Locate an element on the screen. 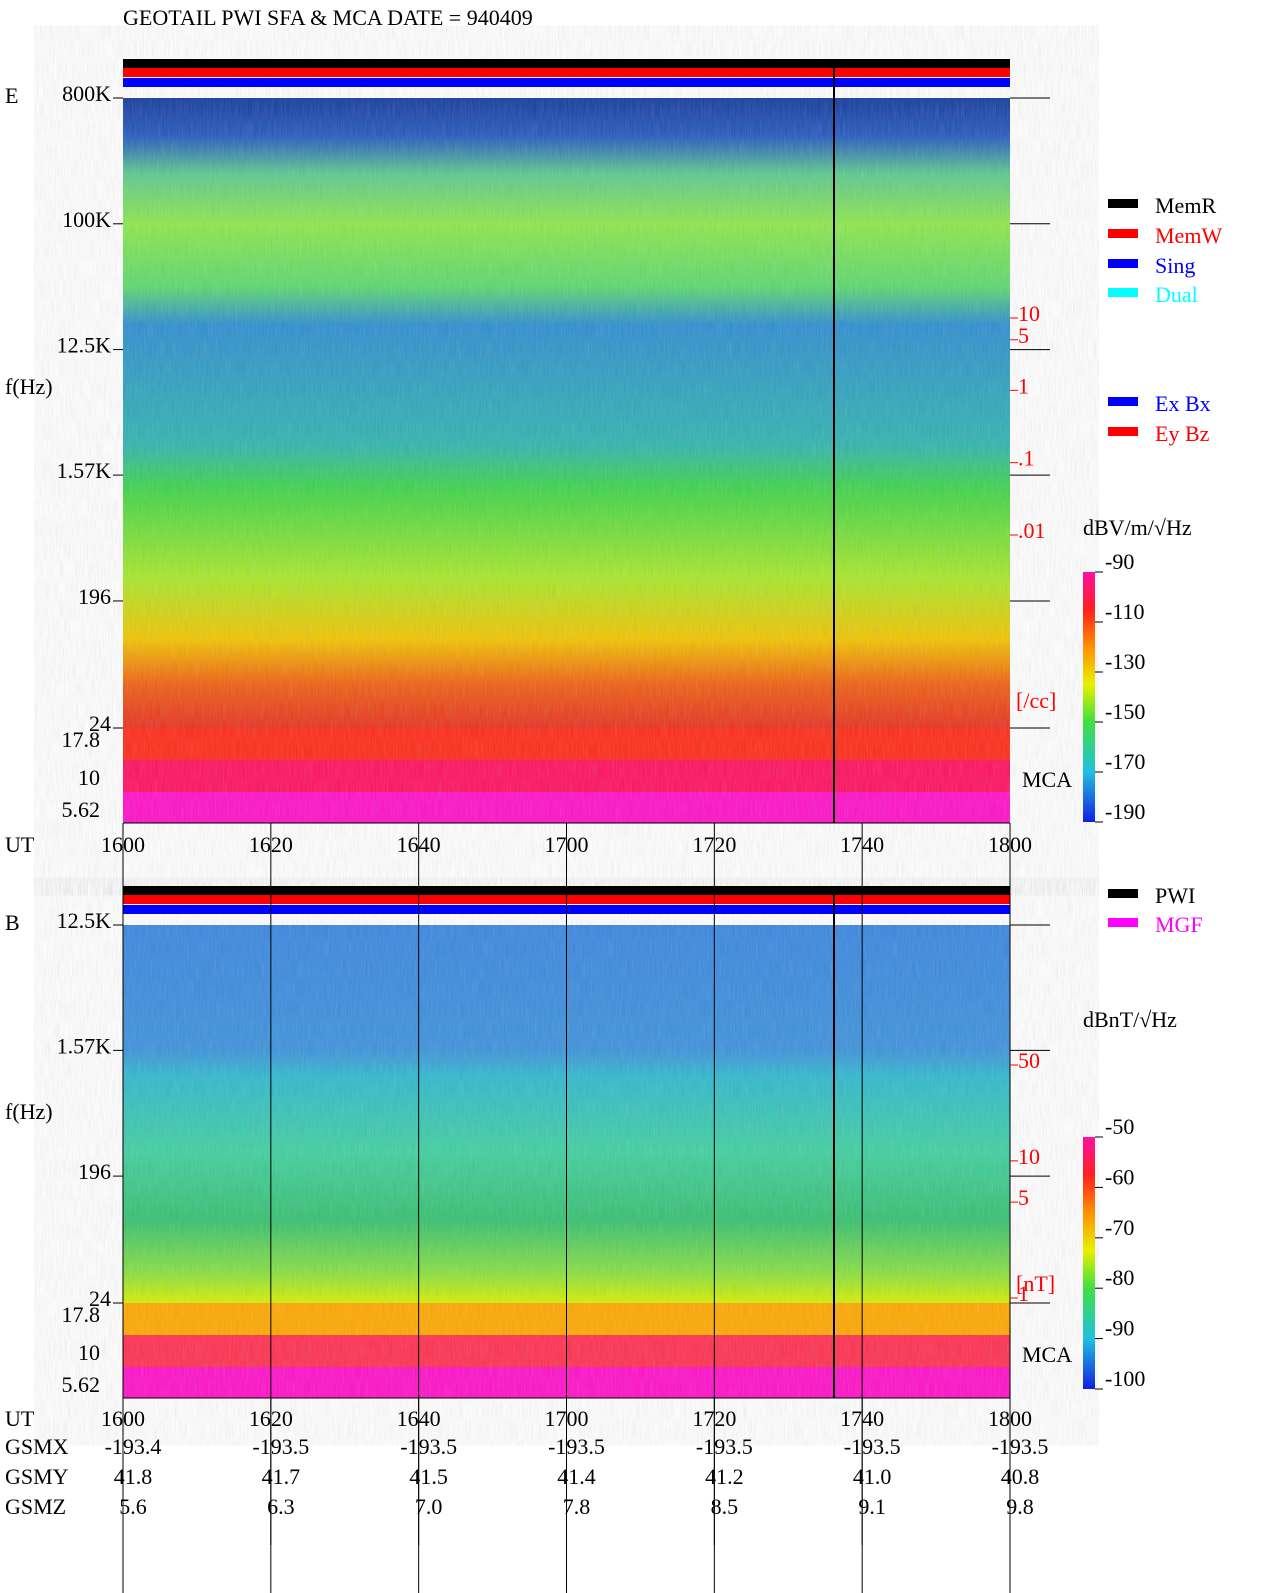  title: GEOTAIL PWI SFA & MCA DATE = 940409 is located at coordinates (328, 17).